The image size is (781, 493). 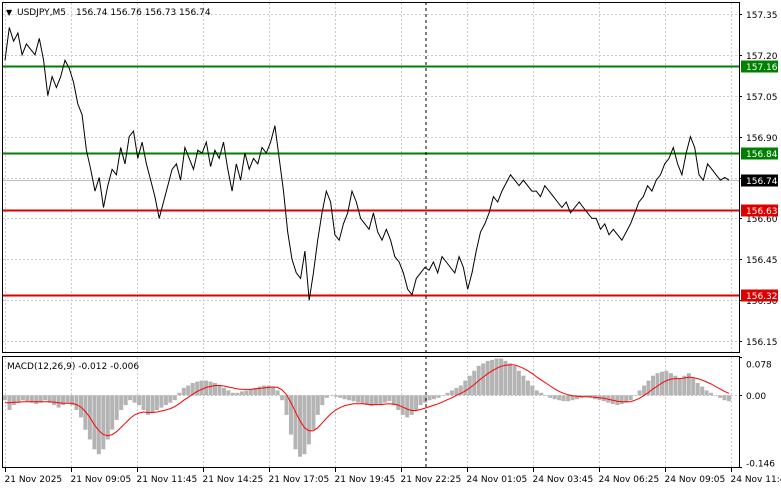 I want to click on price-y-tick-label: 157.35, so click(x=762, y=16).